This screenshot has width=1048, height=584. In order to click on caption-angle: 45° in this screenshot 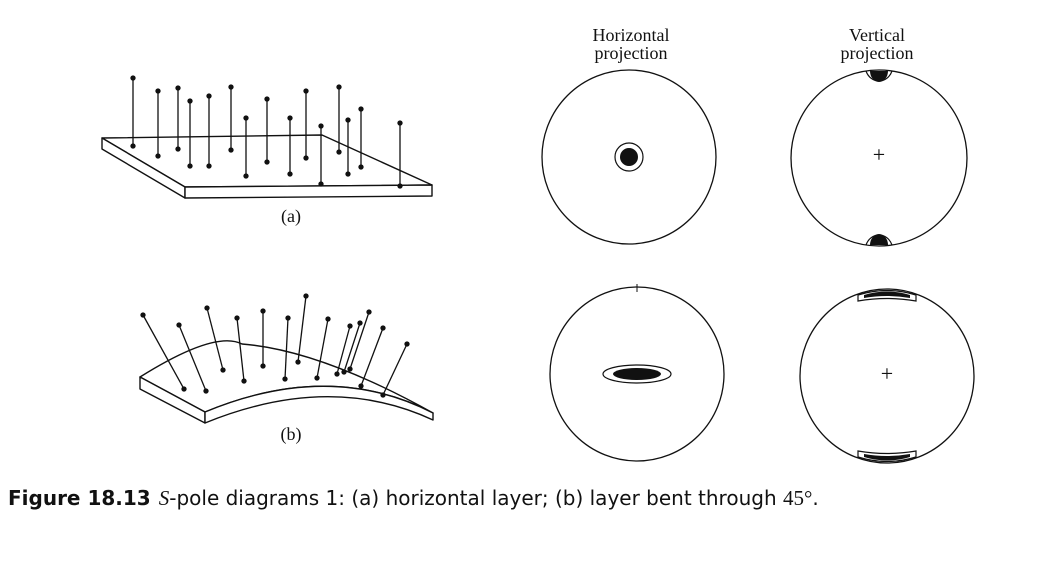, I will do `click(797, 498)`.